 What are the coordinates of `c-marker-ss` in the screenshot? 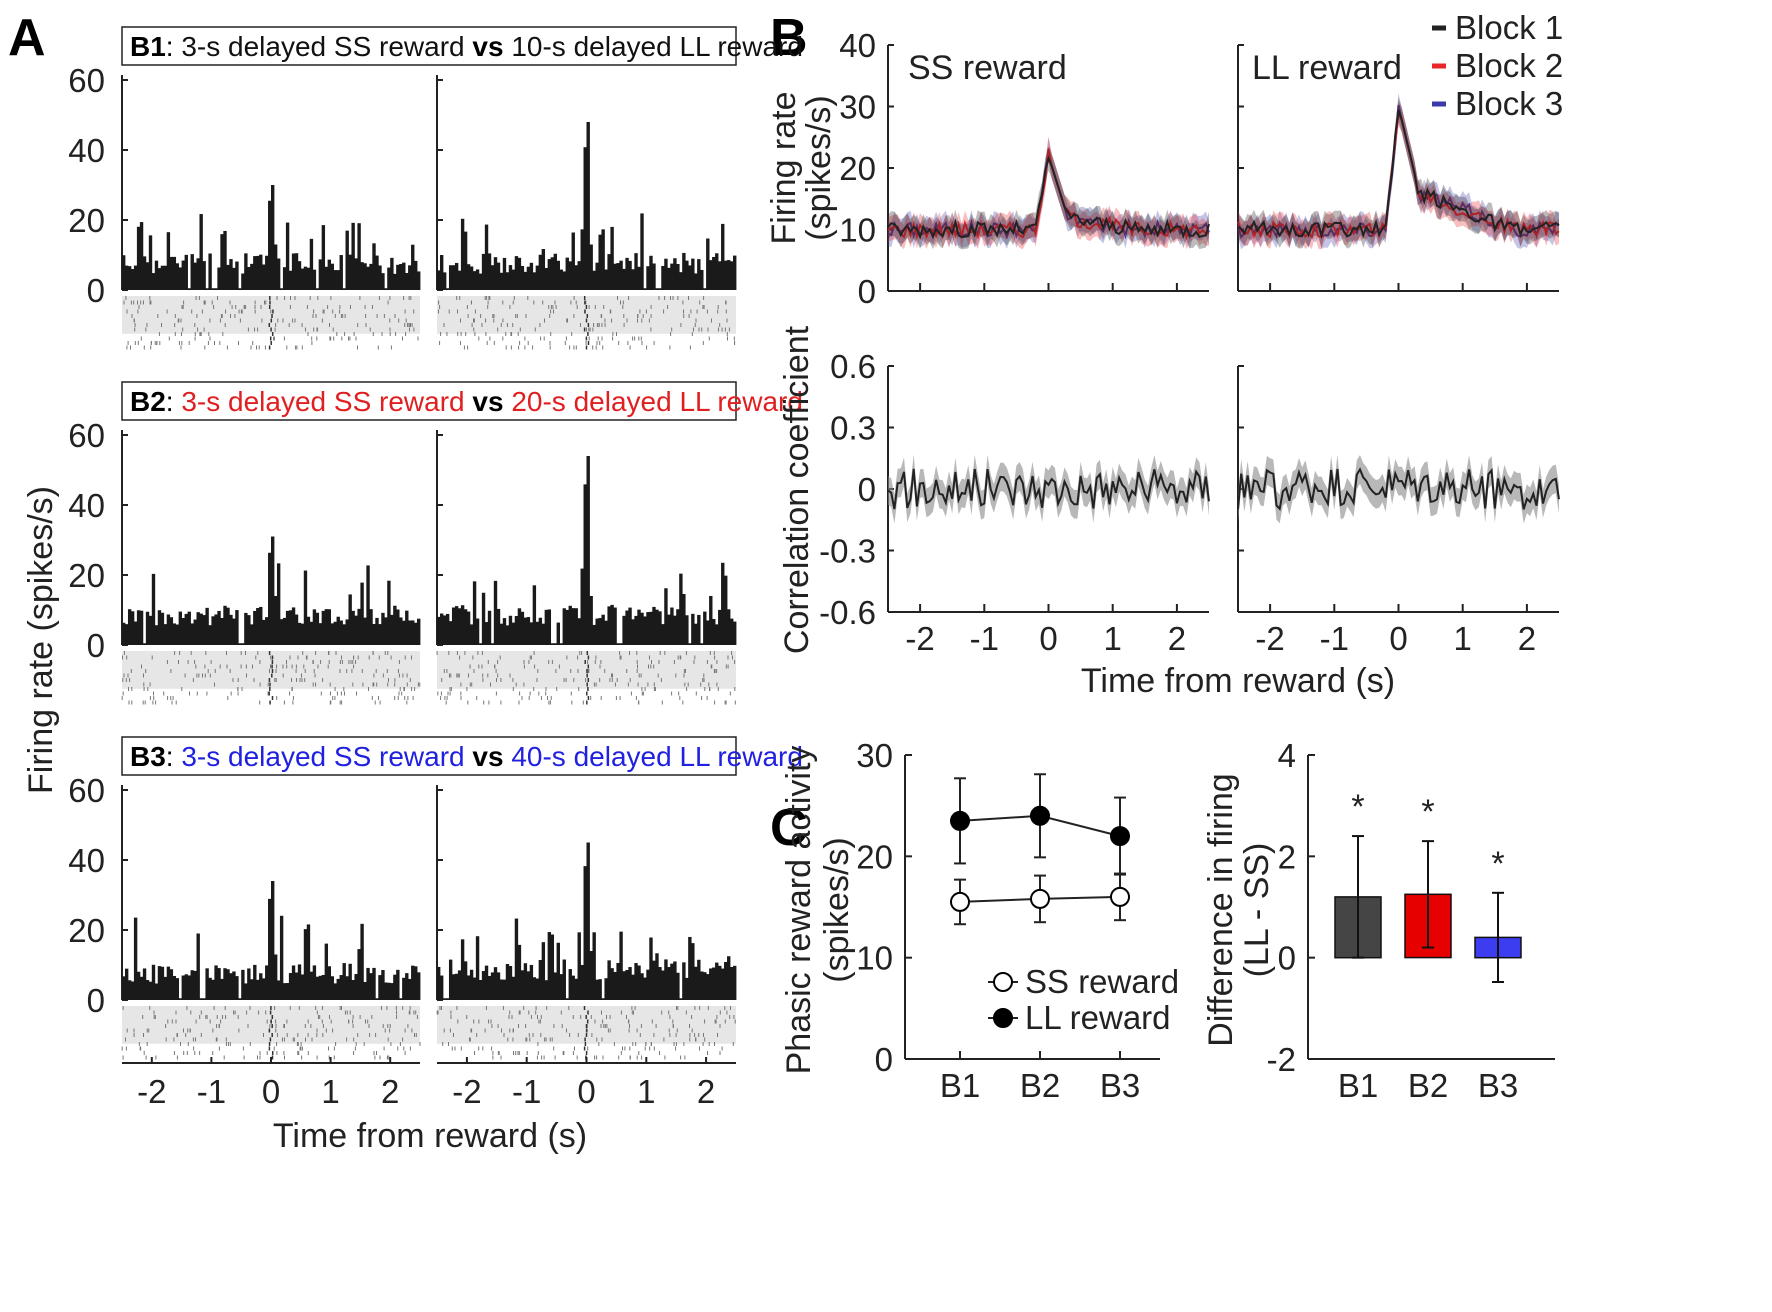 It's located at (1040, 898).